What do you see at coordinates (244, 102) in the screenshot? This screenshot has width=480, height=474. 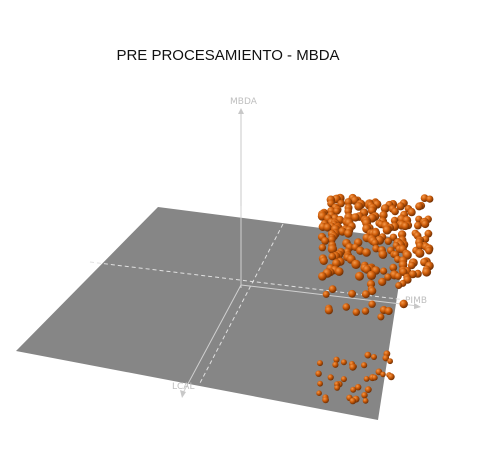 I see `z-axis-label: MBDA` at bounding box center [244, 102].